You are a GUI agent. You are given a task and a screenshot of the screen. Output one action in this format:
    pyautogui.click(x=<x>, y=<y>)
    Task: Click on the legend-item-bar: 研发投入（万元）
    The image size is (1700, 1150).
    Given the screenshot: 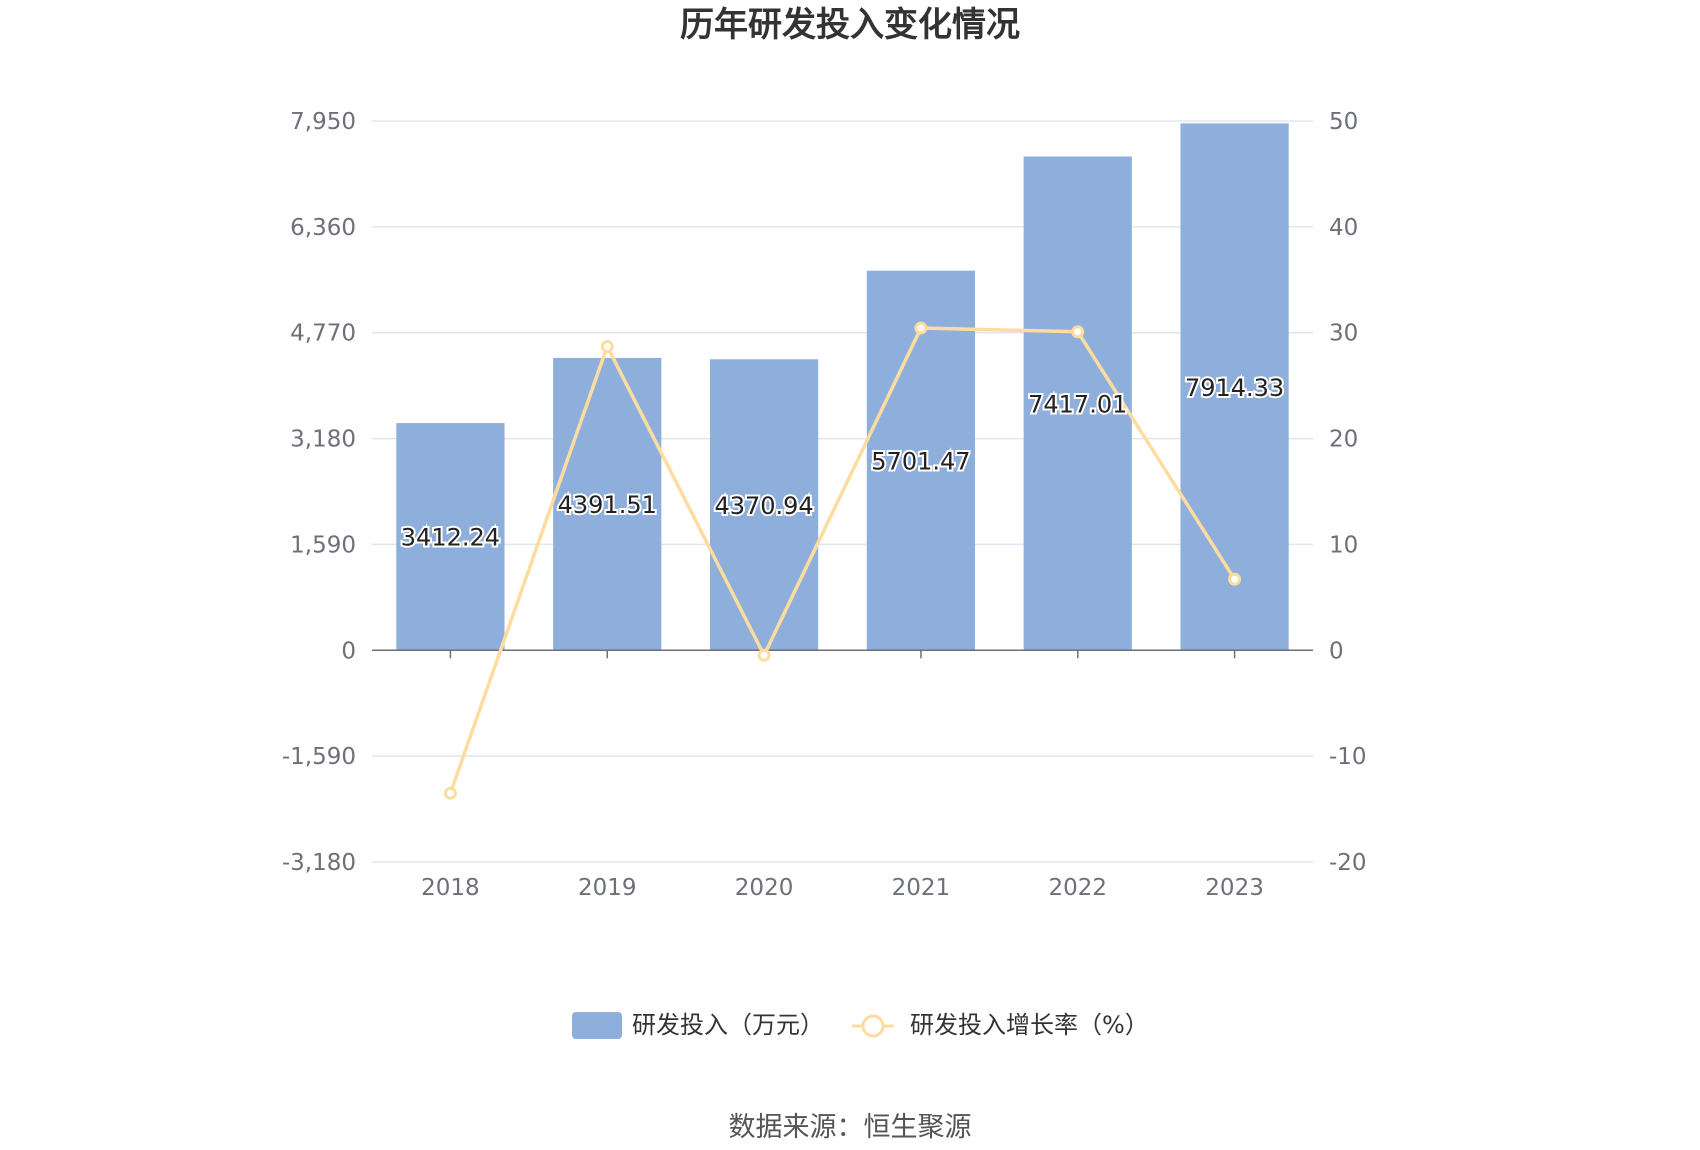 What is the action you would take?
    pyautogui.click(x=698, y=1025)
    